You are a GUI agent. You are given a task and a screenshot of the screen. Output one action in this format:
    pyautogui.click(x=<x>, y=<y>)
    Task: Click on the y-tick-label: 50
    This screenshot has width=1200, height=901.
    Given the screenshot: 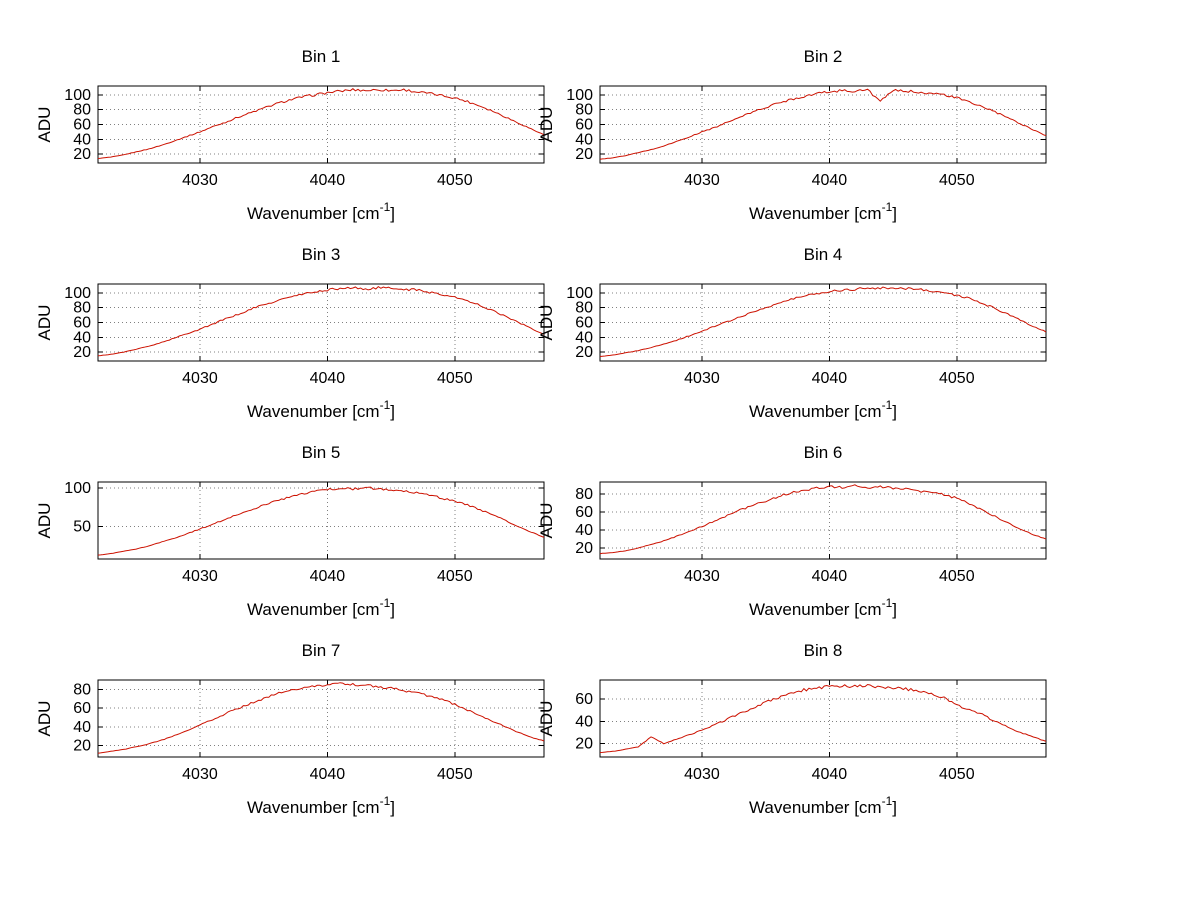 What is the action you would take?
    pyautogui.click(x=82, y=527)
    